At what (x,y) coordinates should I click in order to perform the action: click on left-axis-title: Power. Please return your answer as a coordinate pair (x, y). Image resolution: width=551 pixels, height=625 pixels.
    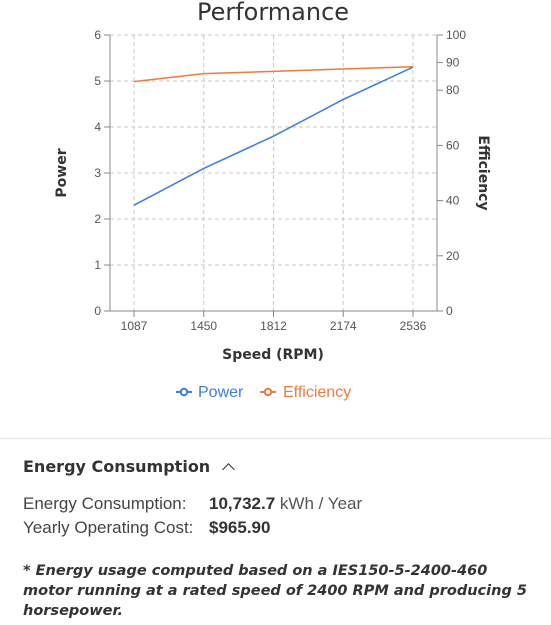
    Looking at the image, I should click on (62, 172).